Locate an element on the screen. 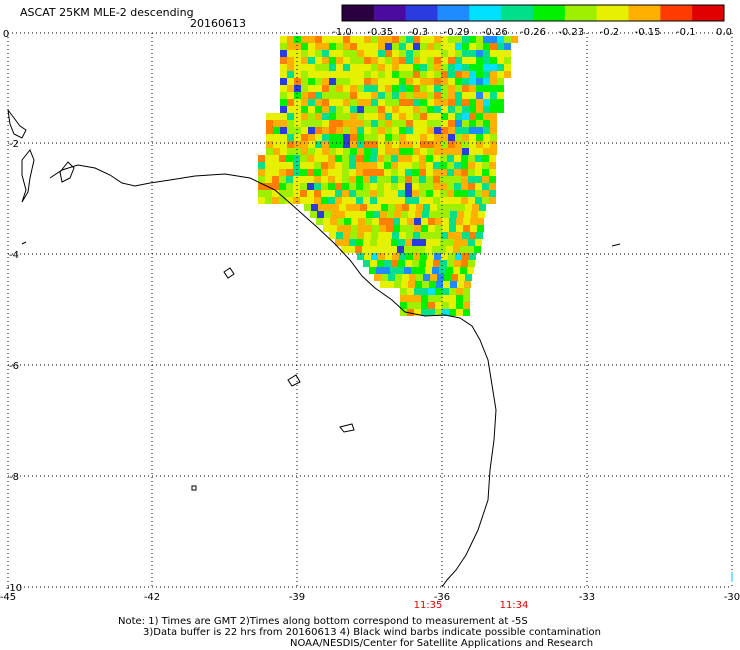 This screenshot has height=650, width=740. colorbar-label: -0.23 is located at coordinates (571, 32).